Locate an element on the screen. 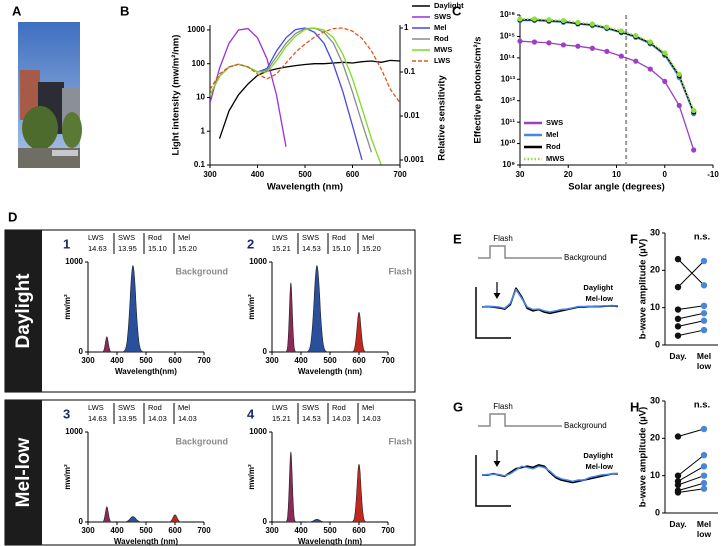  table-value: 14.63 is located at coordinates (97, 248).